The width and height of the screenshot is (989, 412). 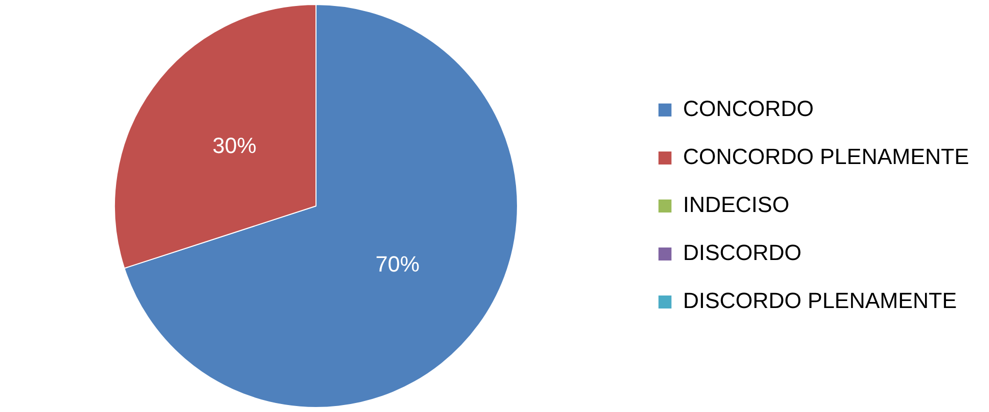 What do you see at coordinates (819, 301) in the screenshot?
I see `legend-label: DISCORDO PLENAMENTE` at bounding box center [819, 301].